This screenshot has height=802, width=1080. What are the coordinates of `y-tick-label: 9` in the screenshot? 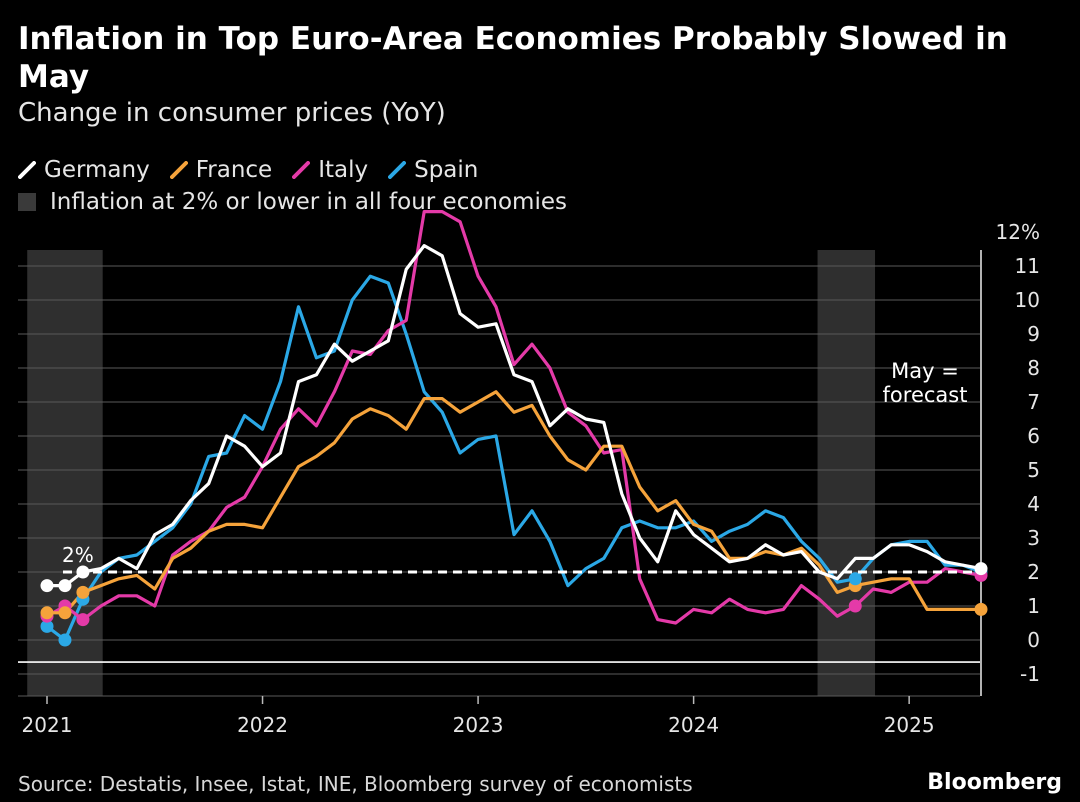 It's located at (1033, 334).